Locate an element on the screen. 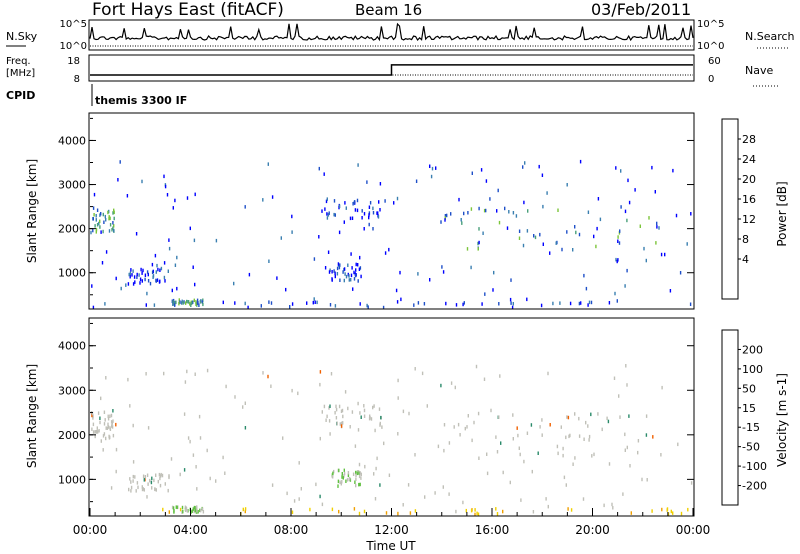  freq-left-tick-bottom: 8 is located at coordinates (77, 79).